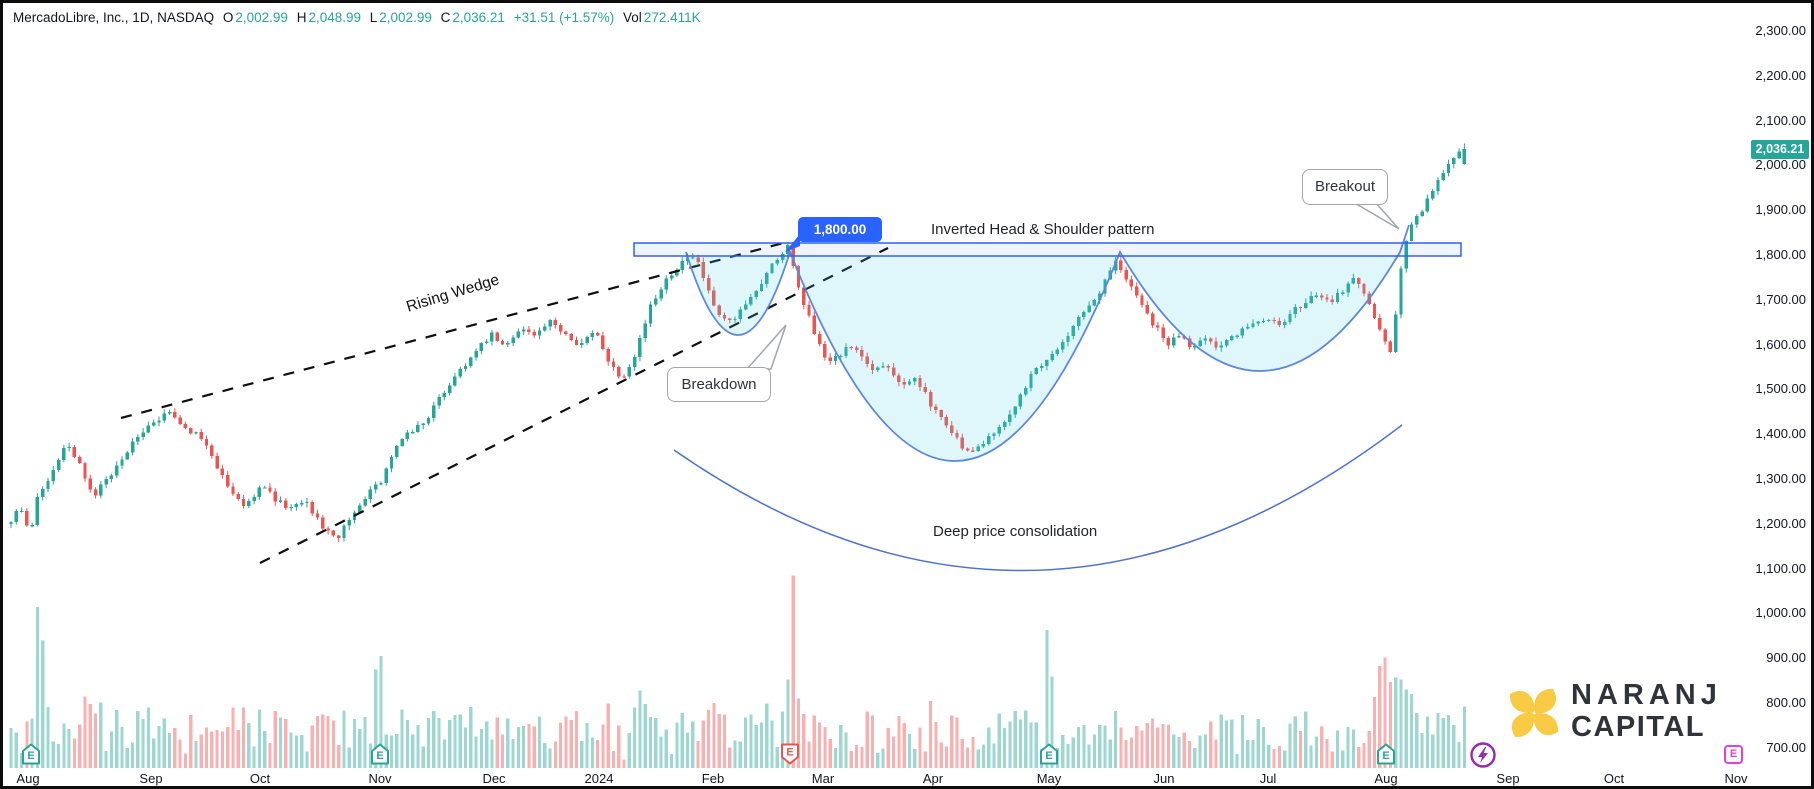 The width and height of the screenshot is (1814, 789). What do you see at coordinates (1780, 165) in the screenshot?
I see `price-tick: 2,000.00` at bounding box center [1780, 165].